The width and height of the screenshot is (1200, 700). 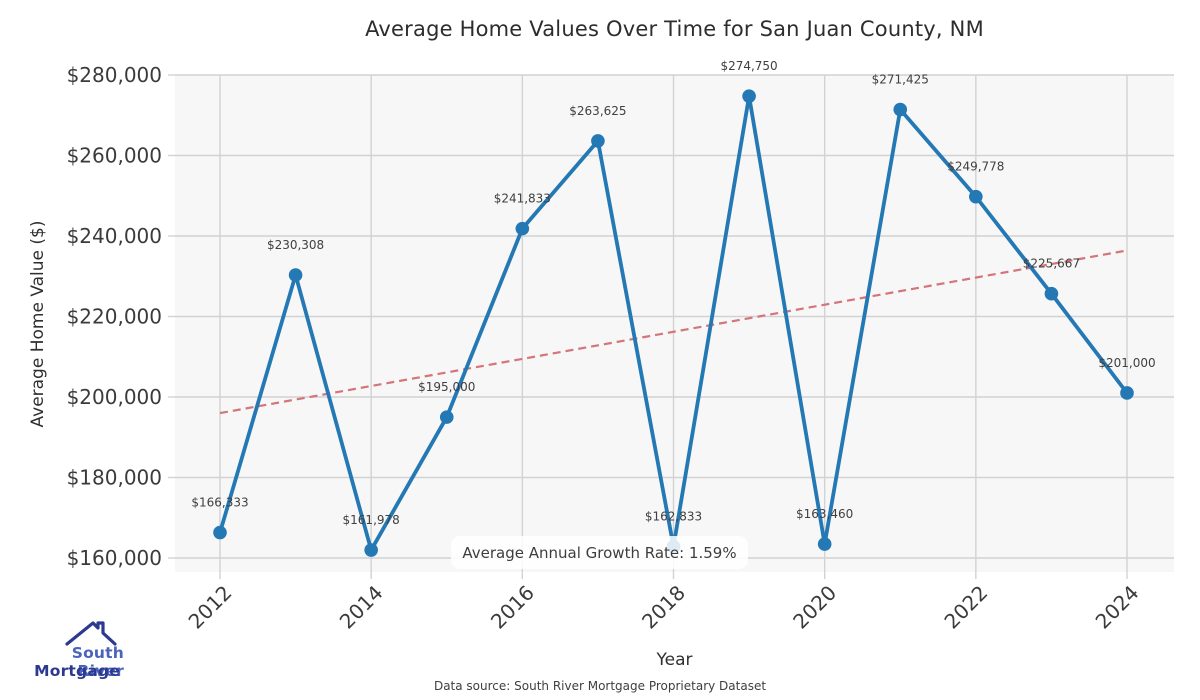 I want to click on y-tick-label: $200,000, so click(x=114, y=397).